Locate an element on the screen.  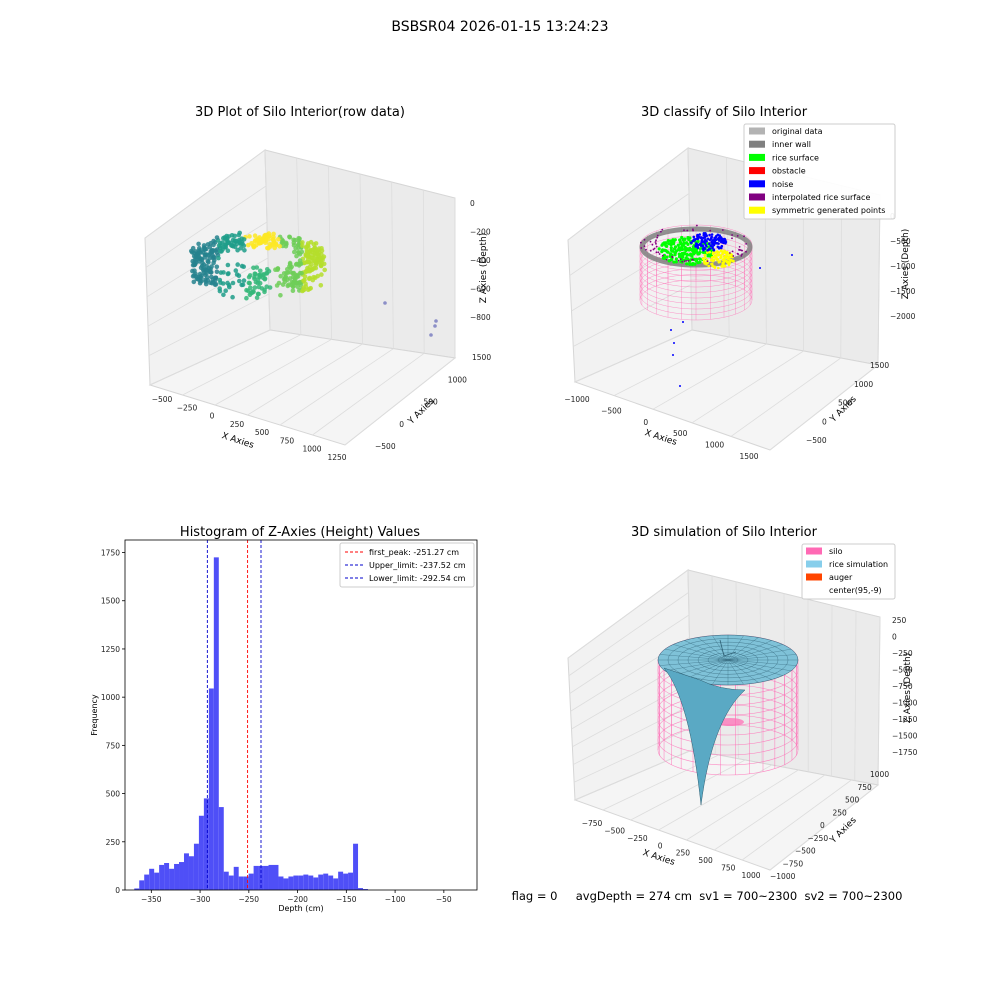
simulation-legend-label: silo is located at coordinates (836, 551).